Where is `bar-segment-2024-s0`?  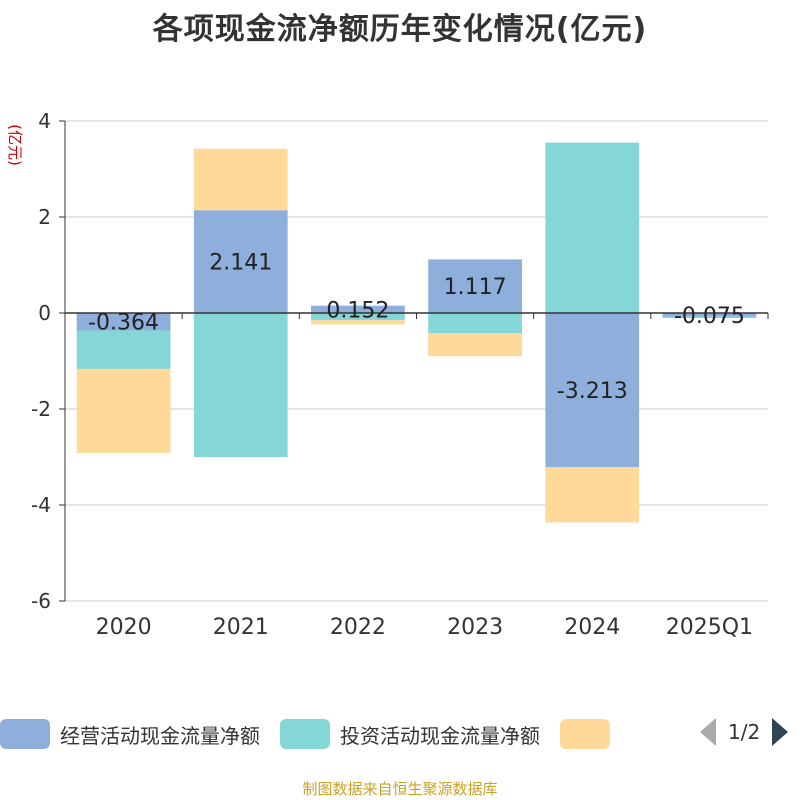 bar-segment-2024-s0 is located at coordinates (592, 390).